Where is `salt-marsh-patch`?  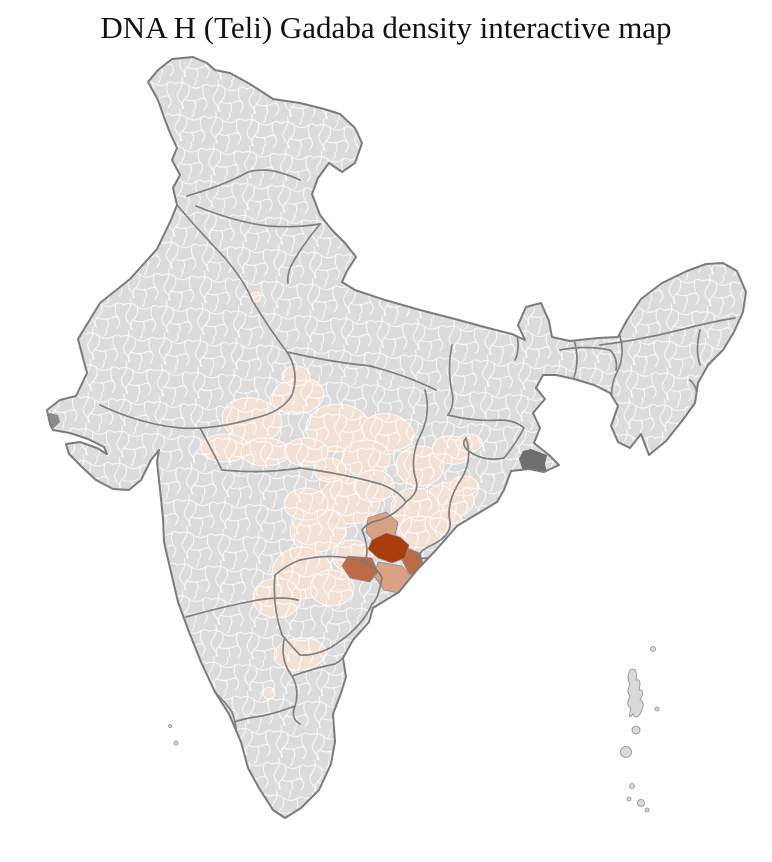 salt-marsh-patch is located at coordinates (53, 420).